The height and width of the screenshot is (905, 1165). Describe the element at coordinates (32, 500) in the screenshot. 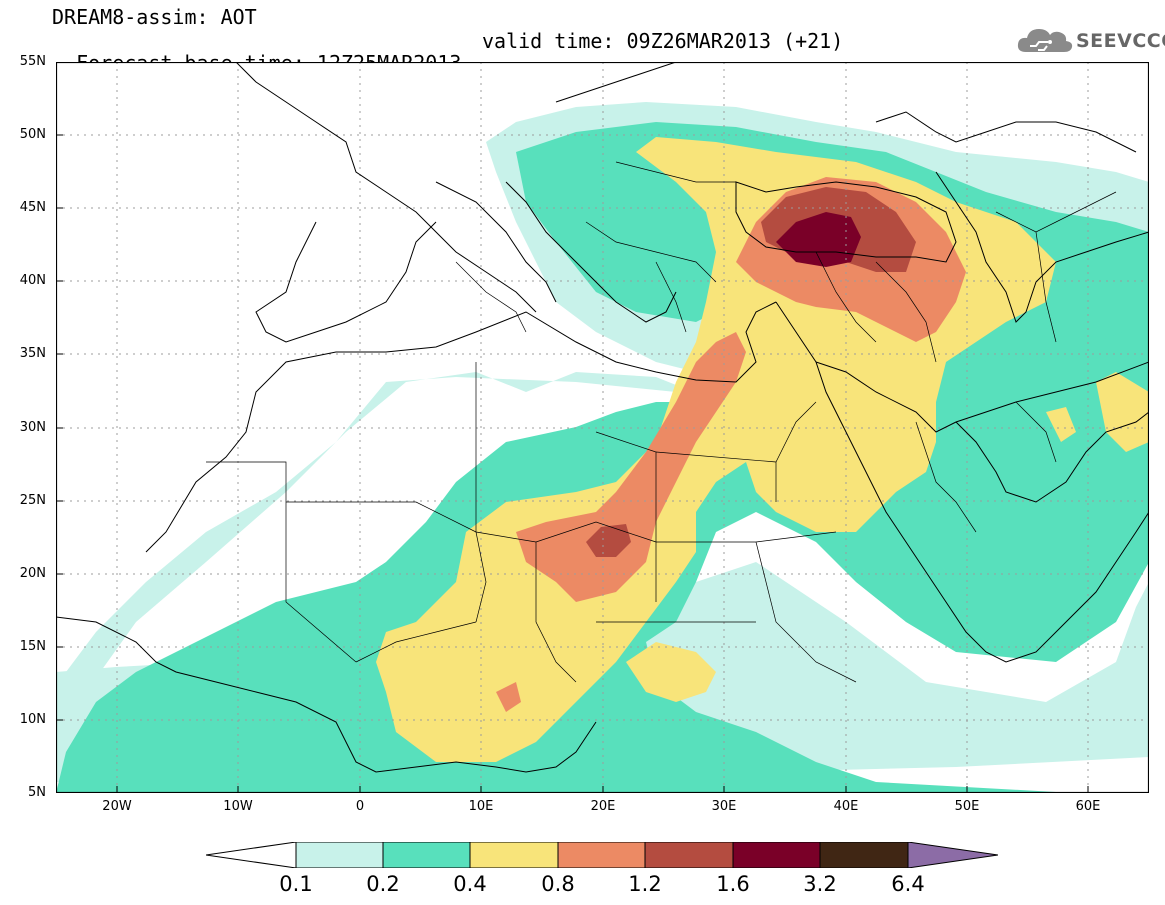

I see `lat-label: 25N` at that location.